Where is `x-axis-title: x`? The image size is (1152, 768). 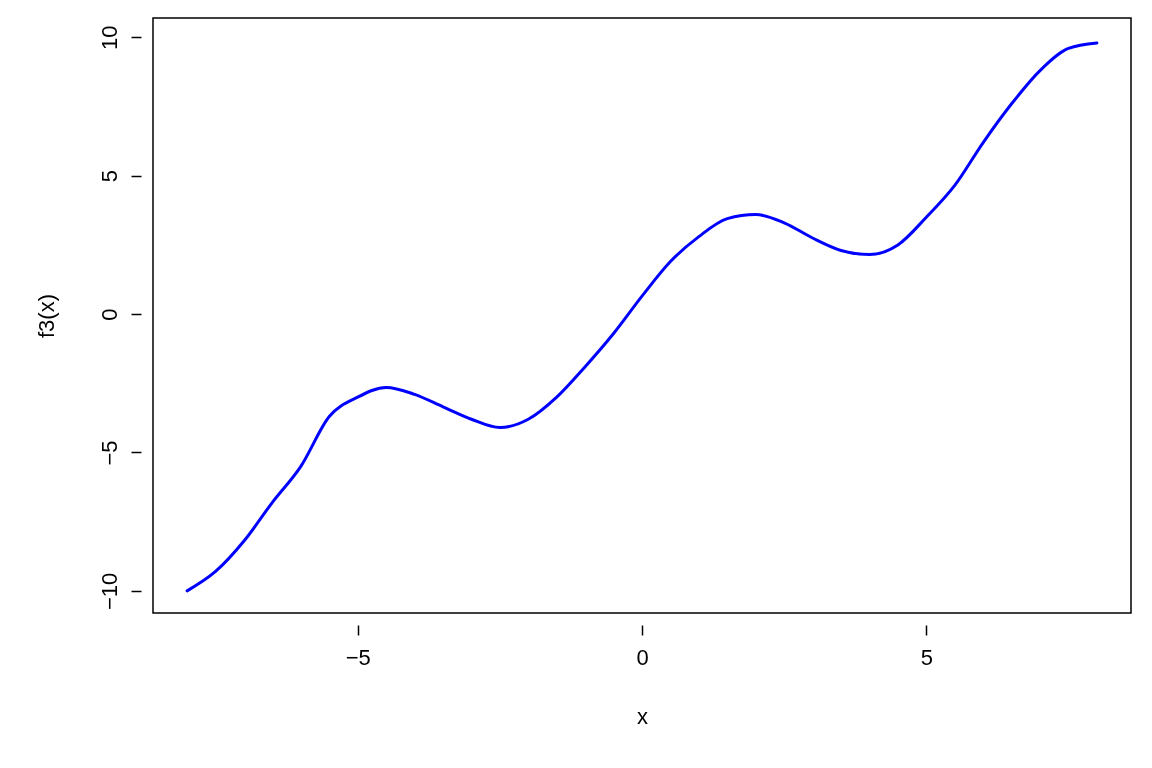
x-axis-title: x is located at coordinates (642, 716).